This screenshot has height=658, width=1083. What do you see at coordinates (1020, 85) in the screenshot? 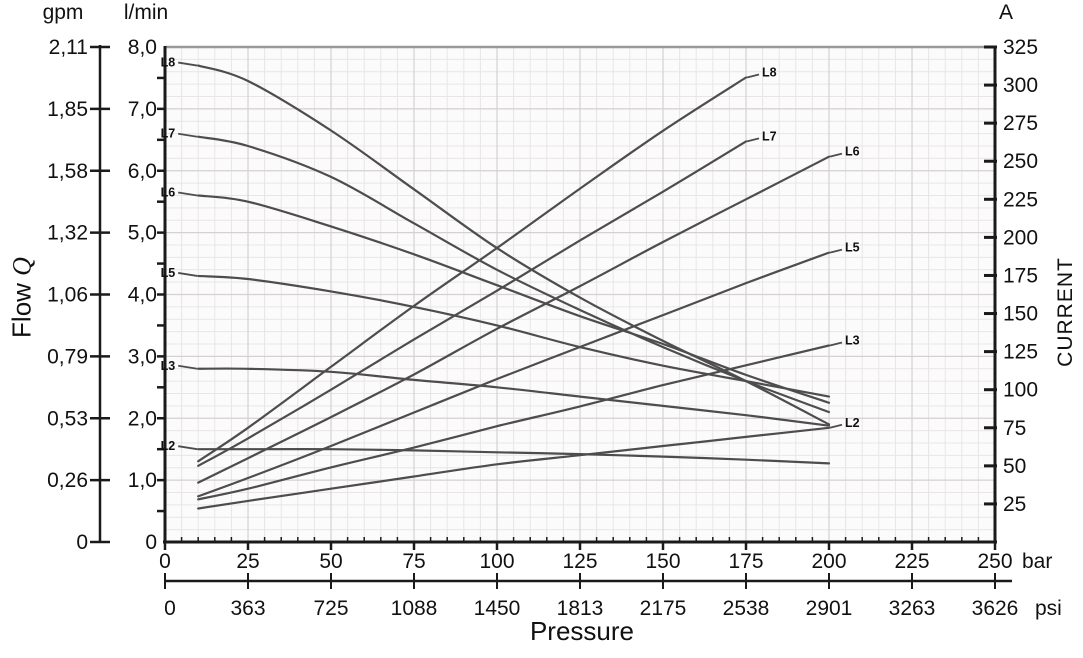
I see `svg-text: 300` at bounding box center [1020, 85].